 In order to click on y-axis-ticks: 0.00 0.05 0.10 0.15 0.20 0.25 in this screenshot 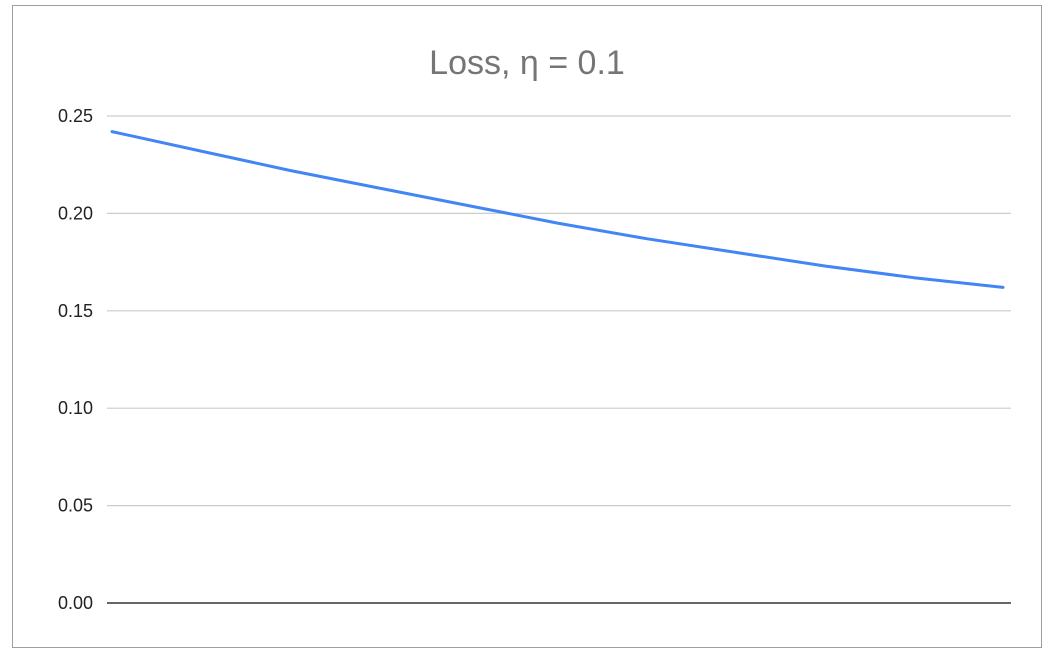, I will do `click(75, 359)`.